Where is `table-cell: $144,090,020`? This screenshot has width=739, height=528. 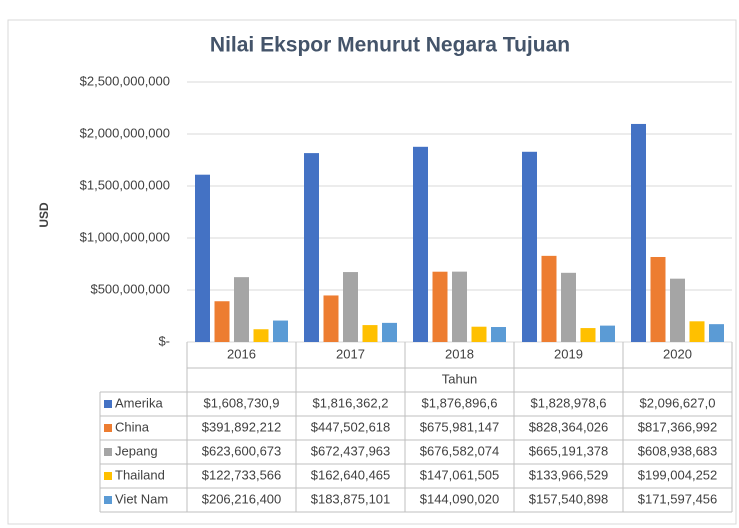
table-cell: $144,090,020 is located at coordinates (460, 498).